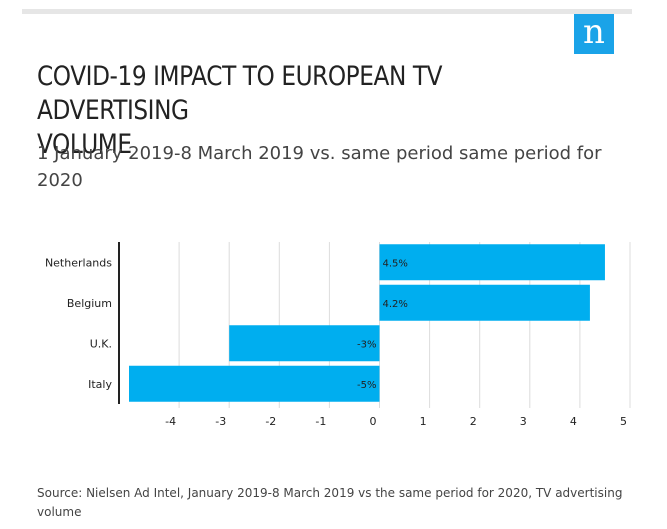 This screenshot has width=667, height=529. I want to click on category-label: Italy, so click(100, 384).